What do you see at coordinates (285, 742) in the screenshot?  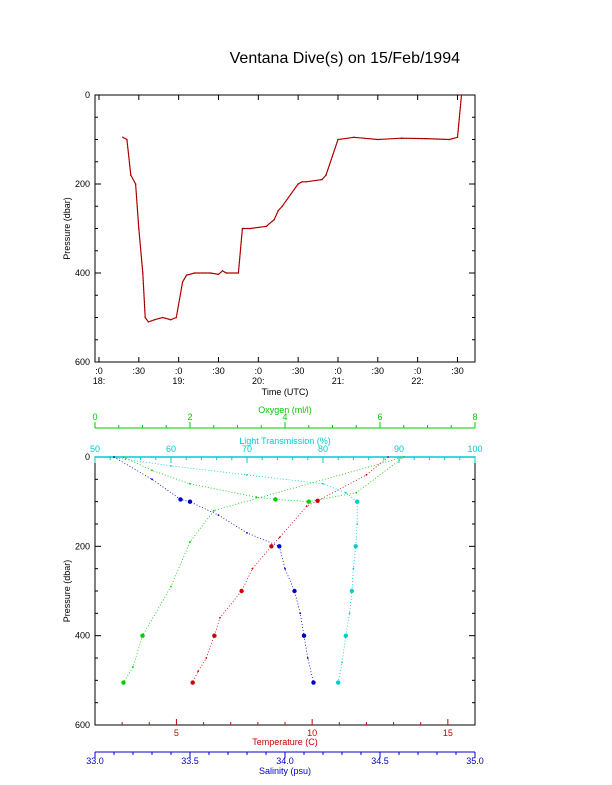 I see `temperature-axis-label: Temperature (C)` at bounding box center [285, 742].